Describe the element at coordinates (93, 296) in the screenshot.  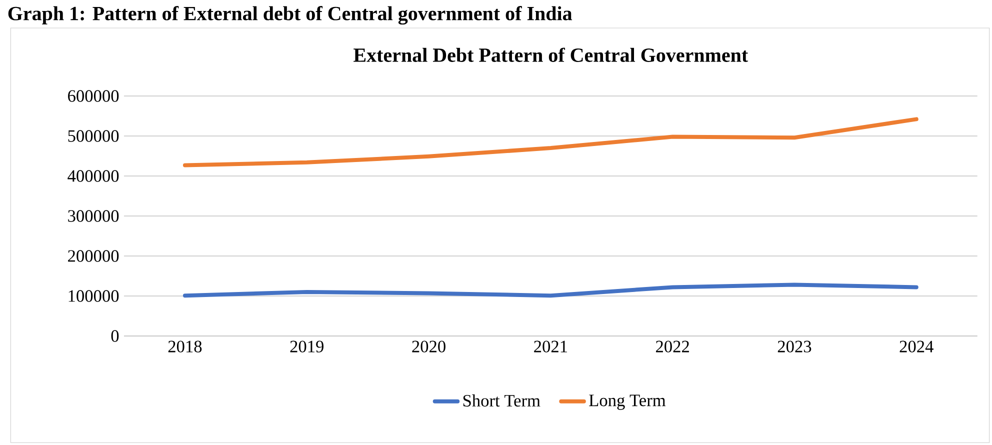
I see `y-tick-label: 100000` at that location.